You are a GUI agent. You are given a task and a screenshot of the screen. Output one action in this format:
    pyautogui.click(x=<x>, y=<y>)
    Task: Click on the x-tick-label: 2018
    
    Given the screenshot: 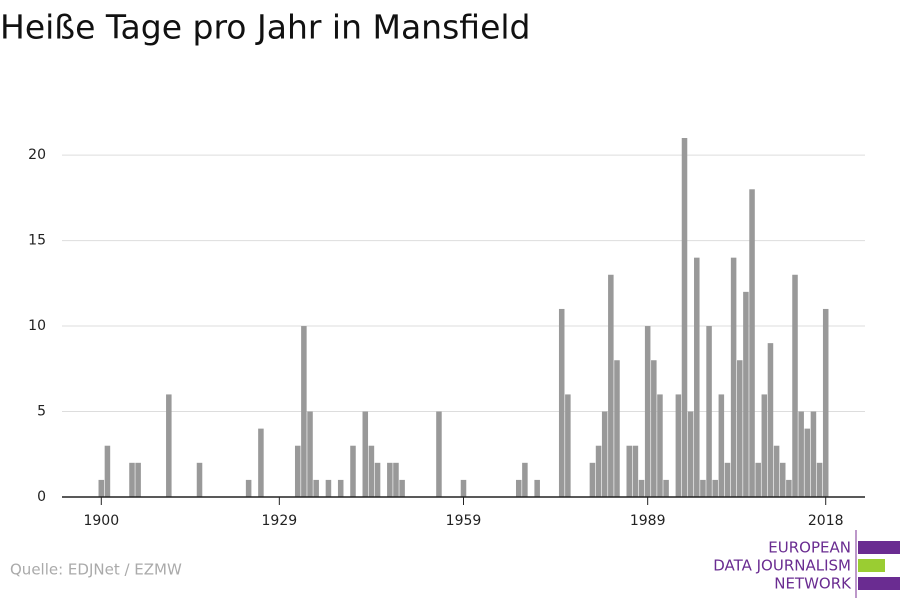 What is the action you would take?
    pyautogui.click(x=826, y=521)
    